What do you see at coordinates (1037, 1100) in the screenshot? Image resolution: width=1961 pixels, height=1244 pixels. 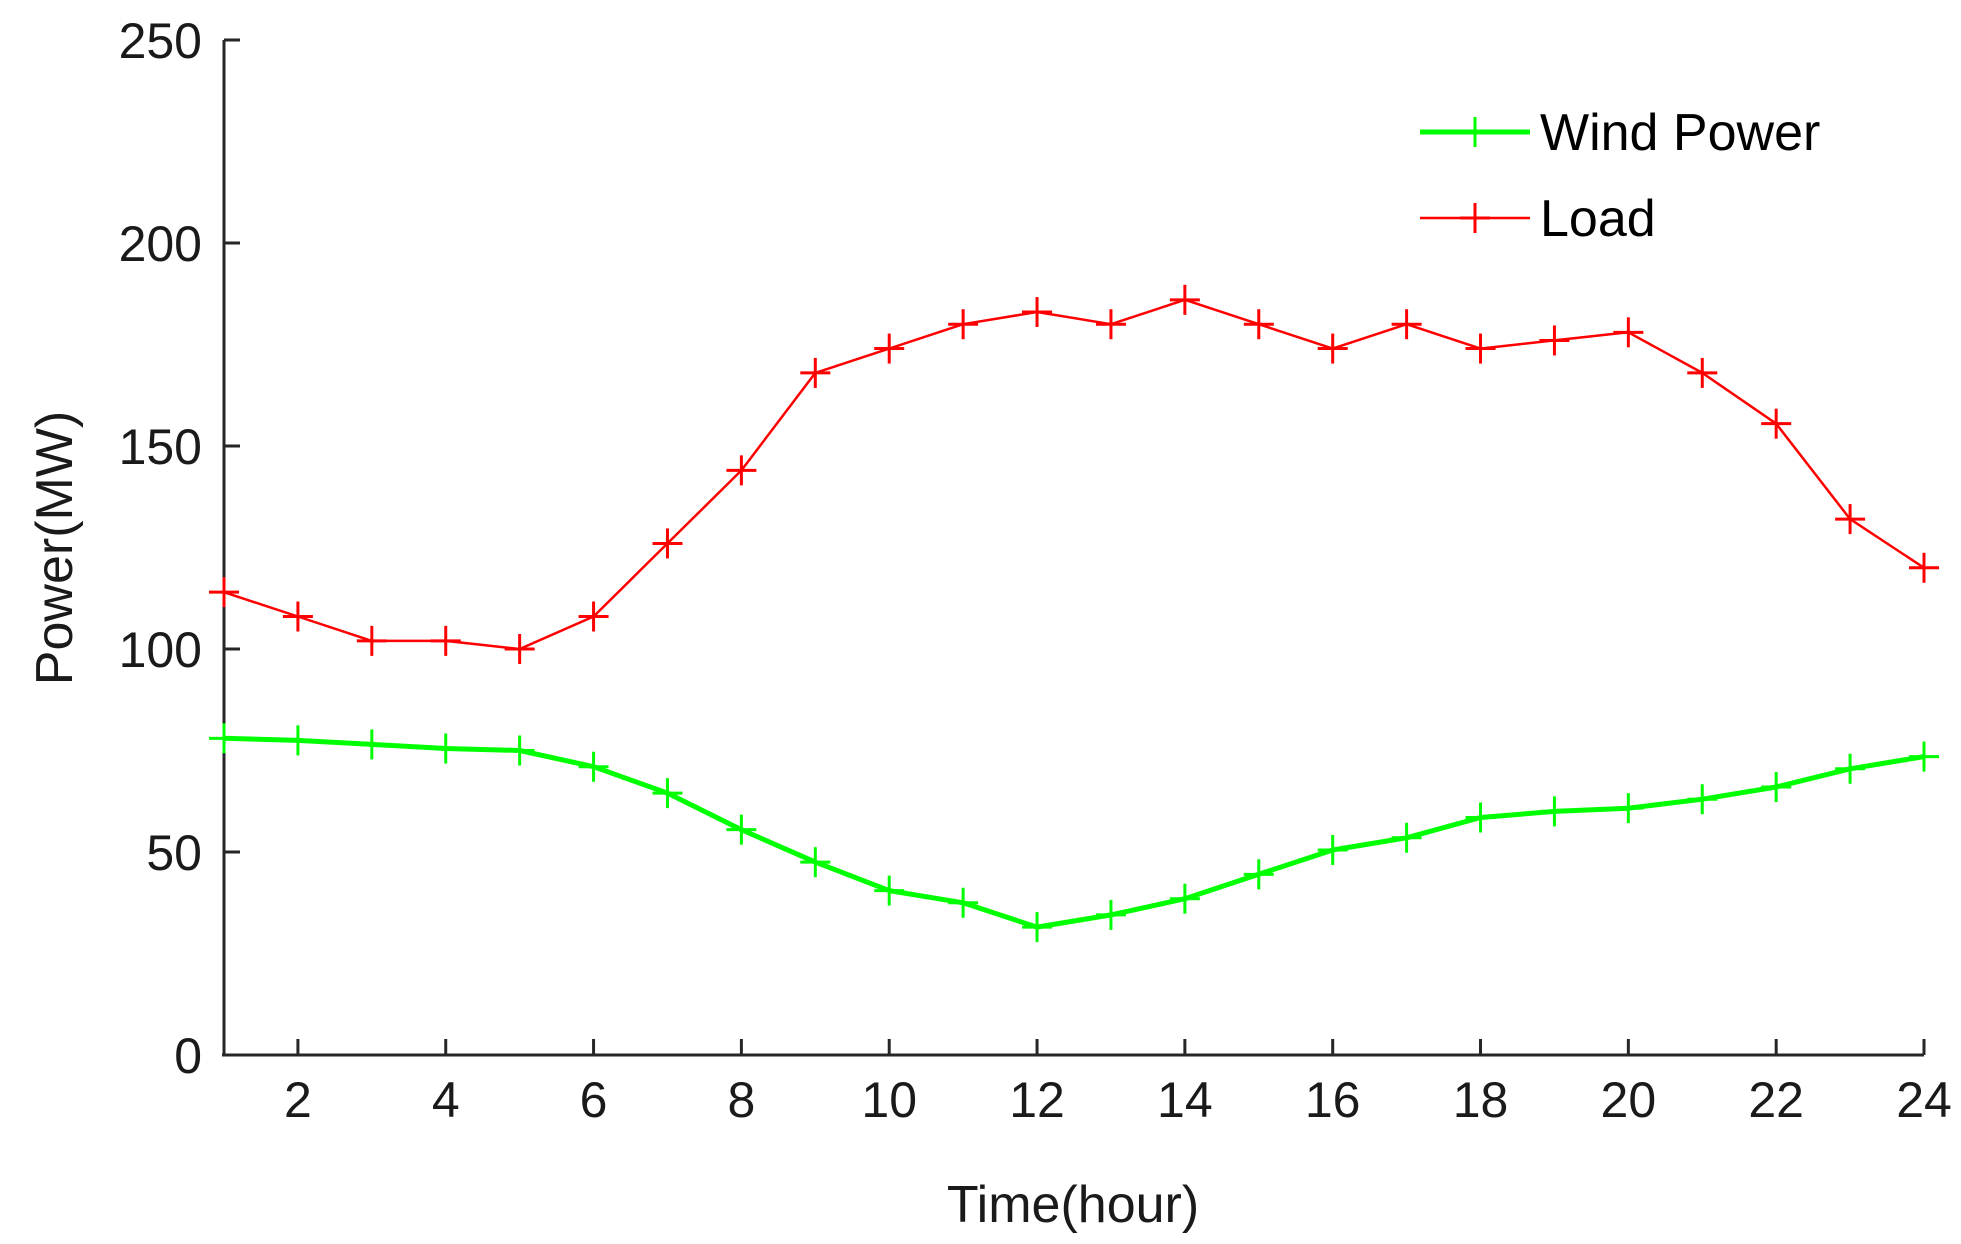 I see `x-tick-label: 12` at bounding box center [1037, 1100].